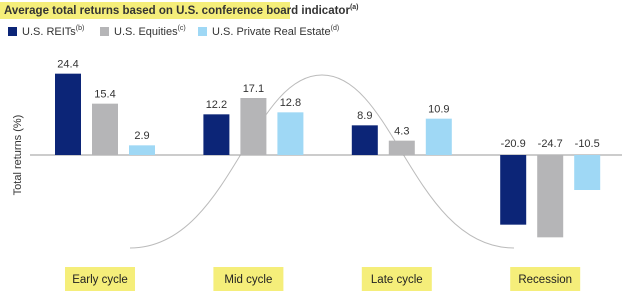 The width and height of the screenshot is (640, 307). I want to click on value-label: 24.4, so click(67, 65).